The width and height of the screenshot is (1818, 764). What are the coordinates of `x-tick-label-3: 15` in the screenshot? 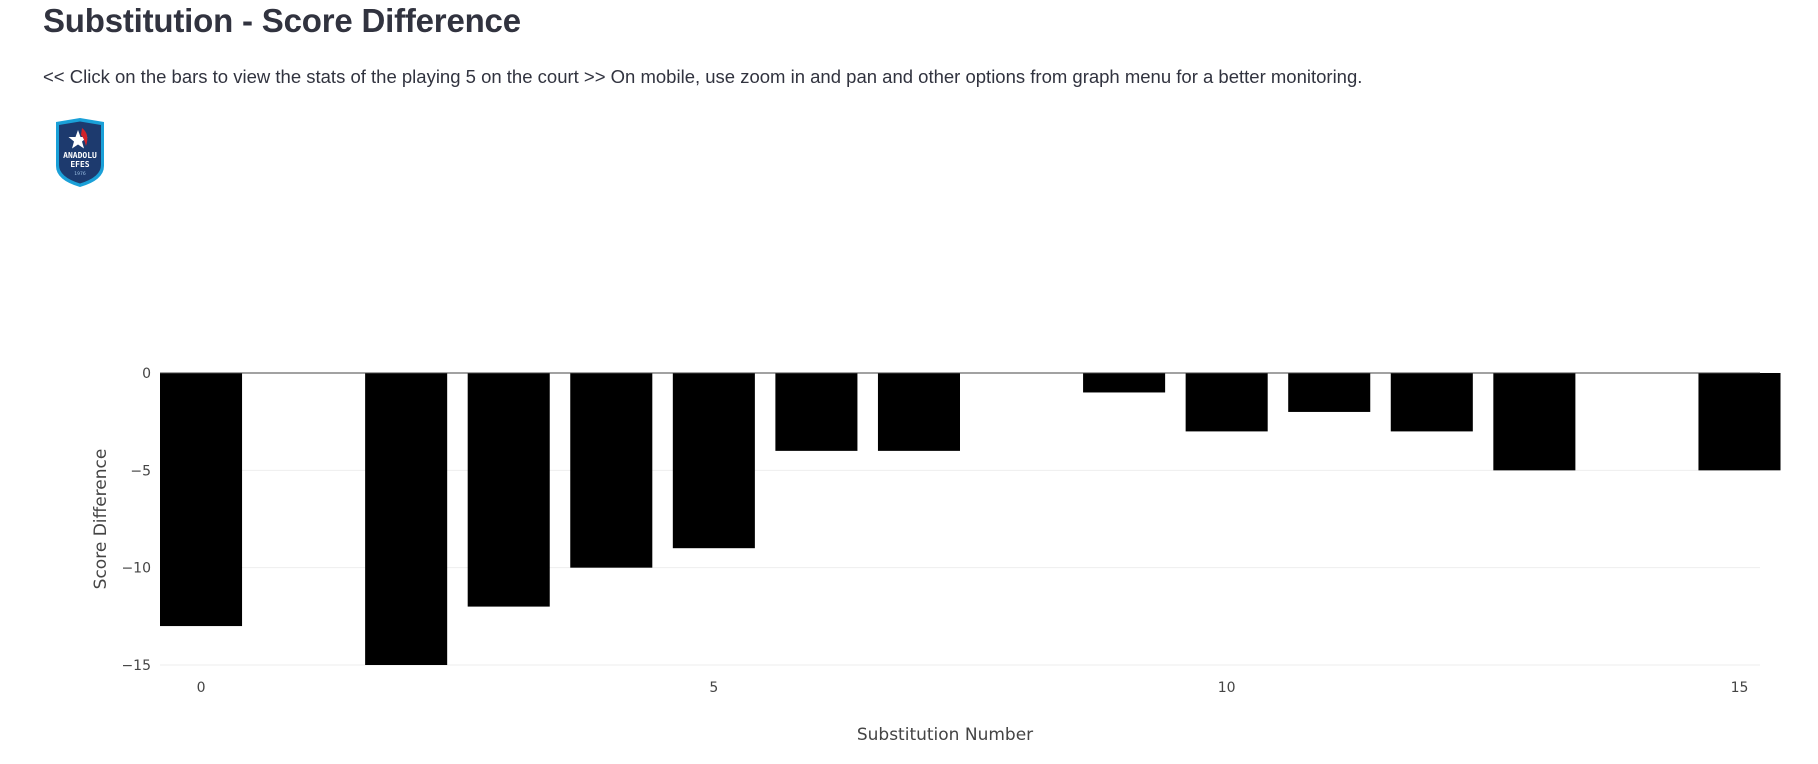 It's located at (1740, 688).